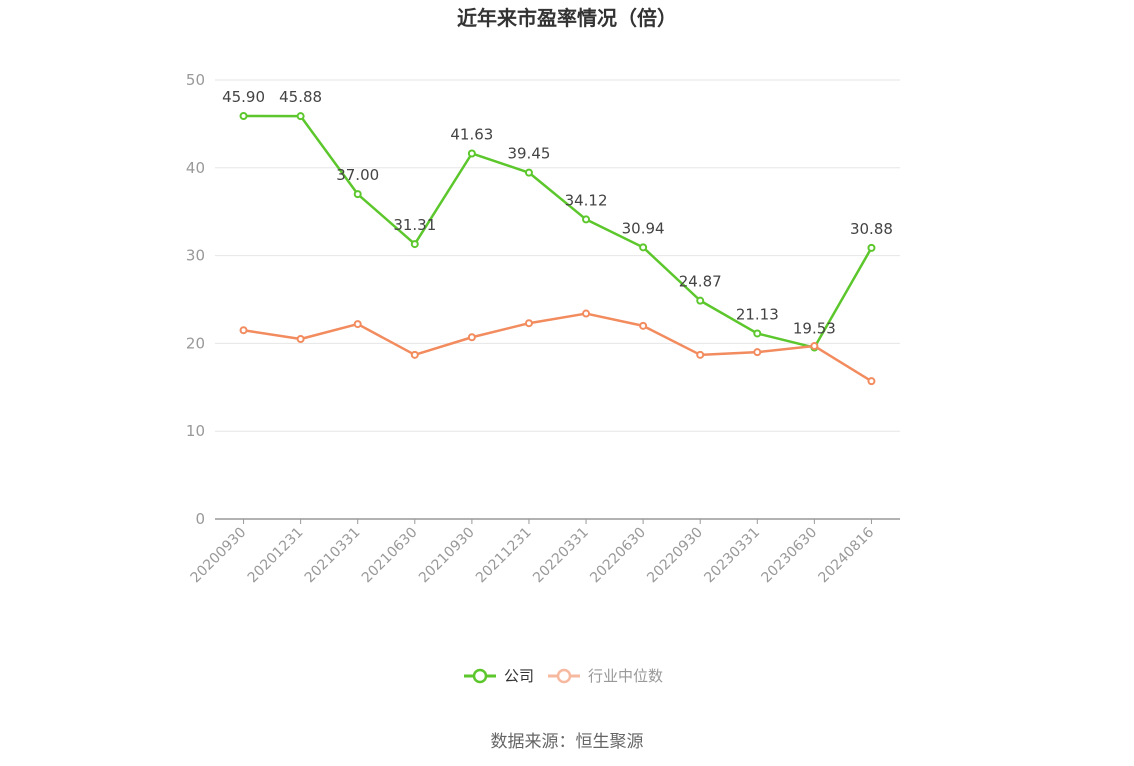 This screenshot has width=1134, height=766. Describe the element at coordinates (618, 556) in the screenshot. I see `x-tick-label: 20220630` at that location.